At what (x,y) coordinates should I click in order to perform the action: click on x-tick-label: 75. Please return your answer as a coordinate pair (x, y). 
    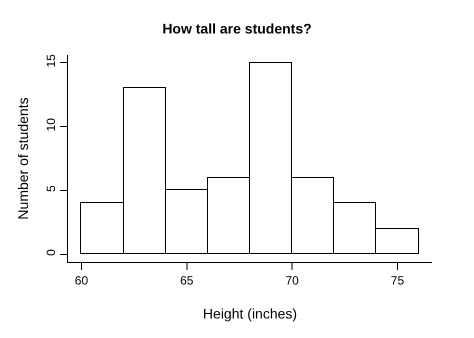
    Looking at the image, I should click on (397, 280).